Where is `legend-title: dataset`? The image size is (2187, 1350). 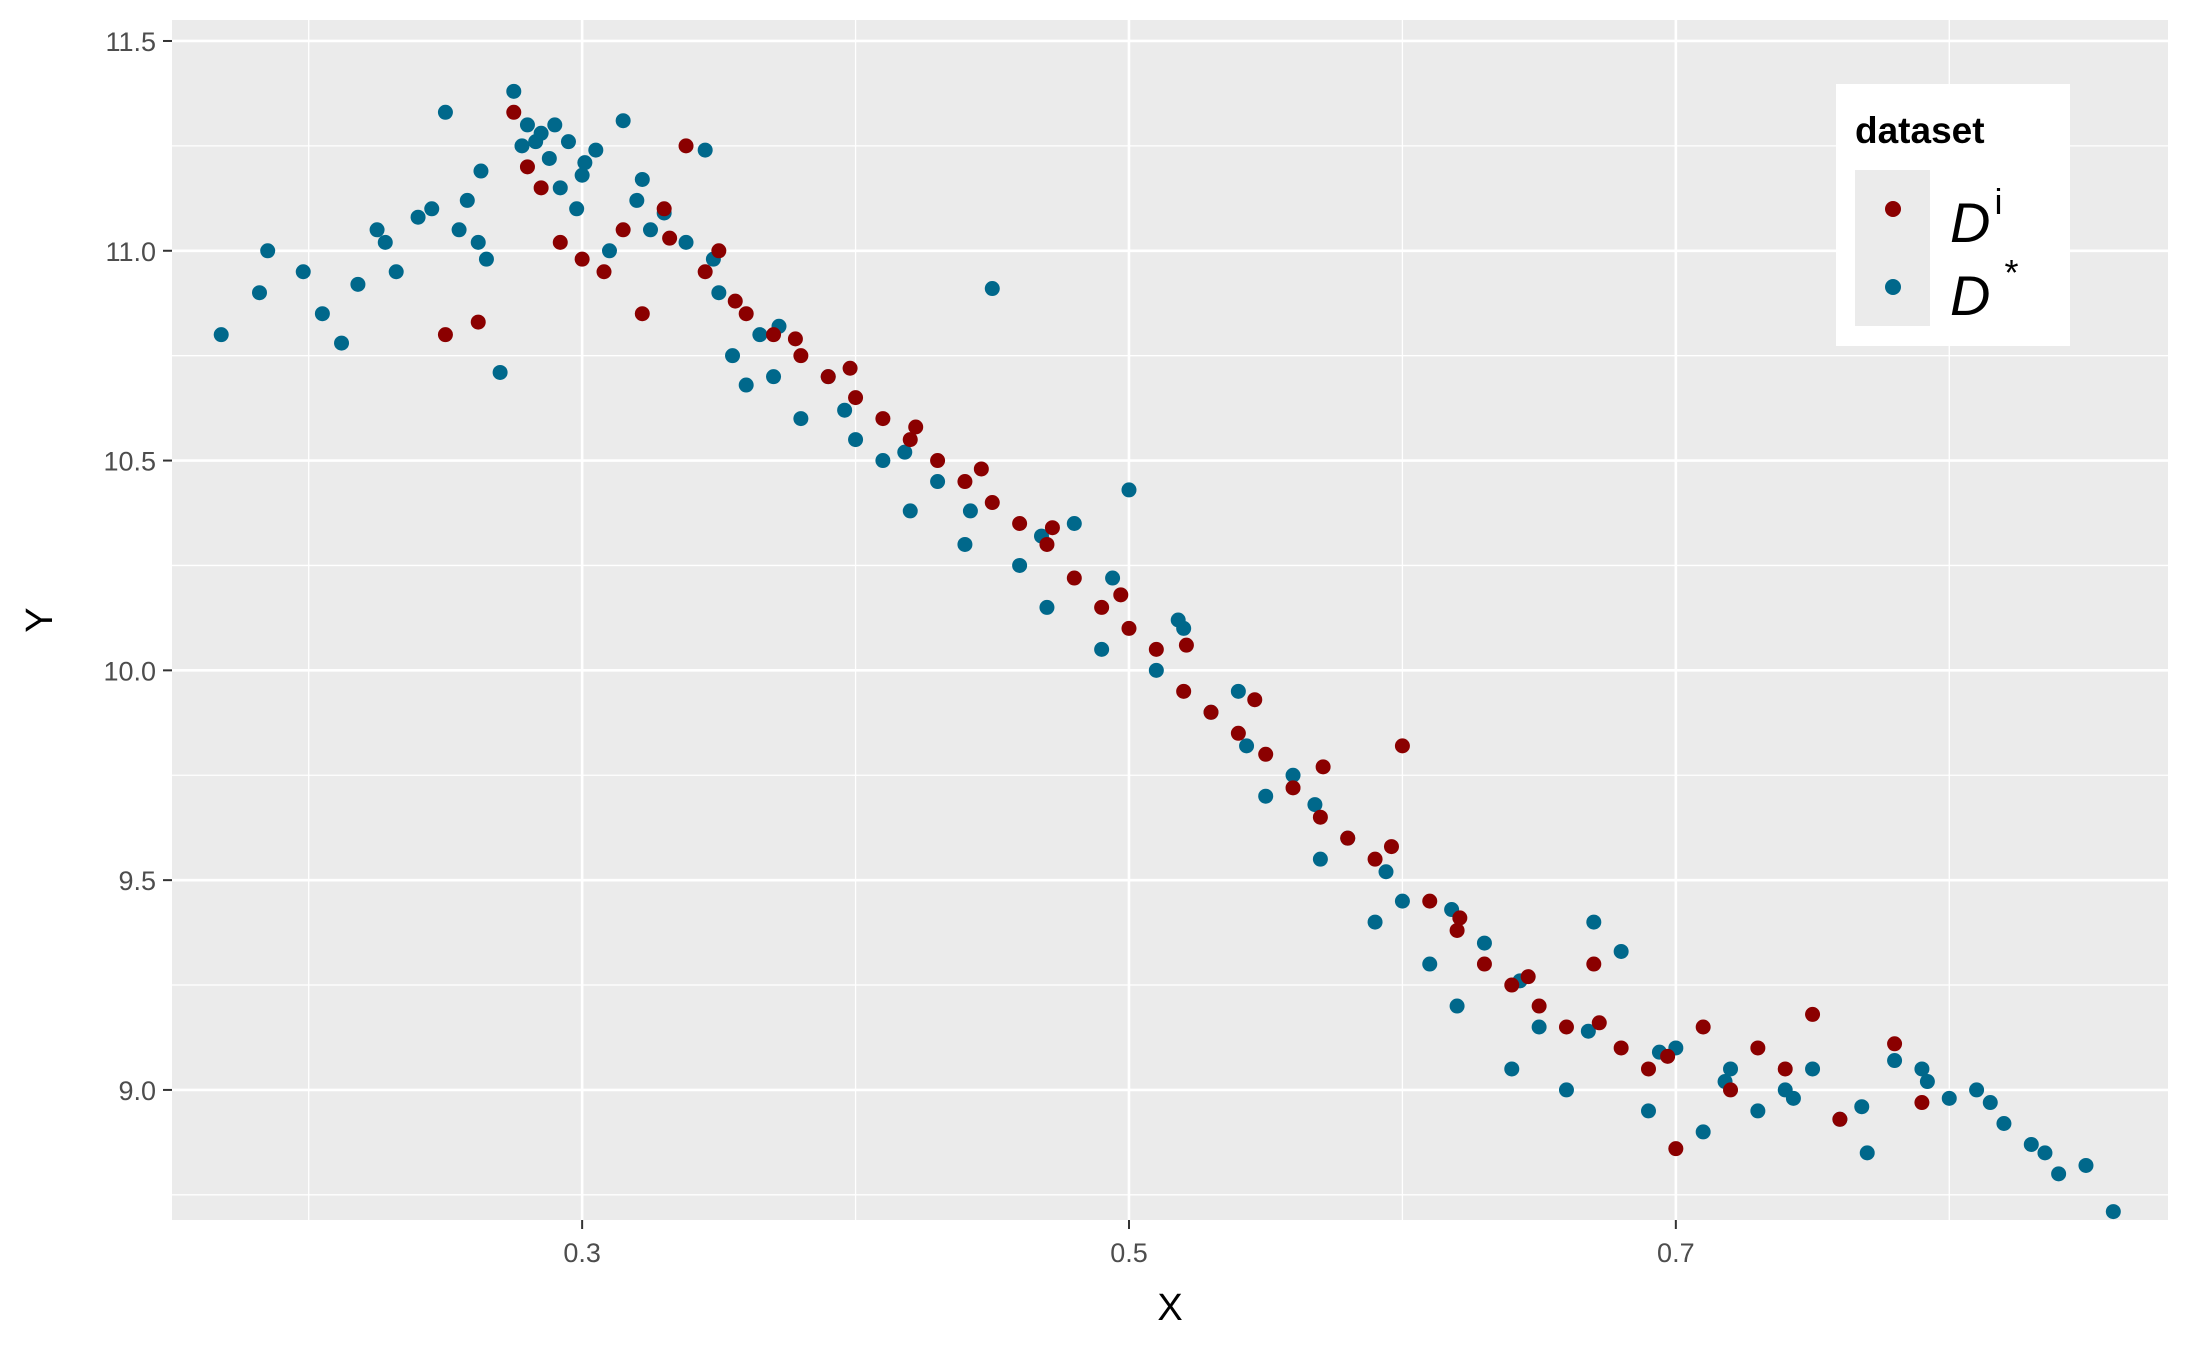
legend-title: dataset is located at coordinates (1920, 130).